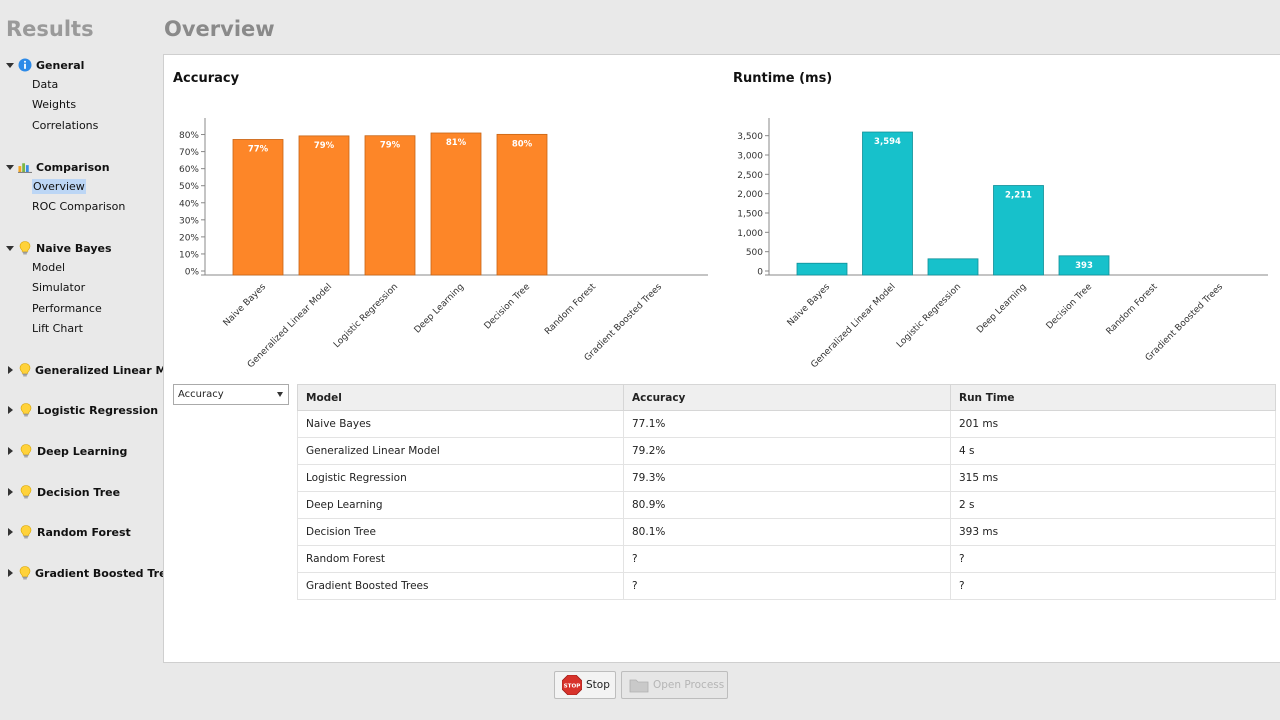  I want to click on sidebar-item-roc-comparison: ROC Comparison, so click(81, 207).